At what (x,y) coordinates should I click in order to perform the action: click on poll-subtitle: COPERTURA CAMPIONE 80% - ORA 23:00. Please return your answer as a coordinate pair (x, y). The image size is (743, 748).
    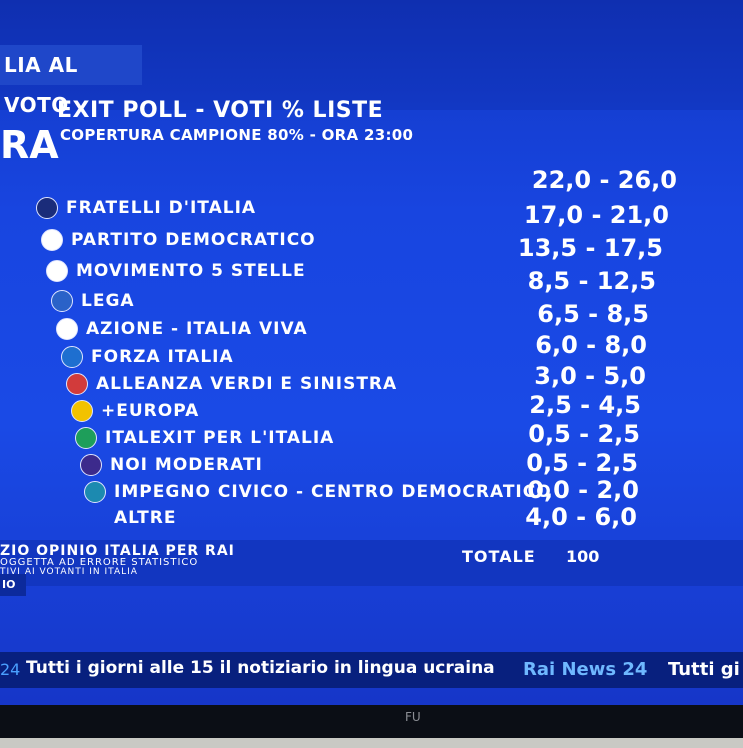
    Looking at the image, I should click on (237, 135).